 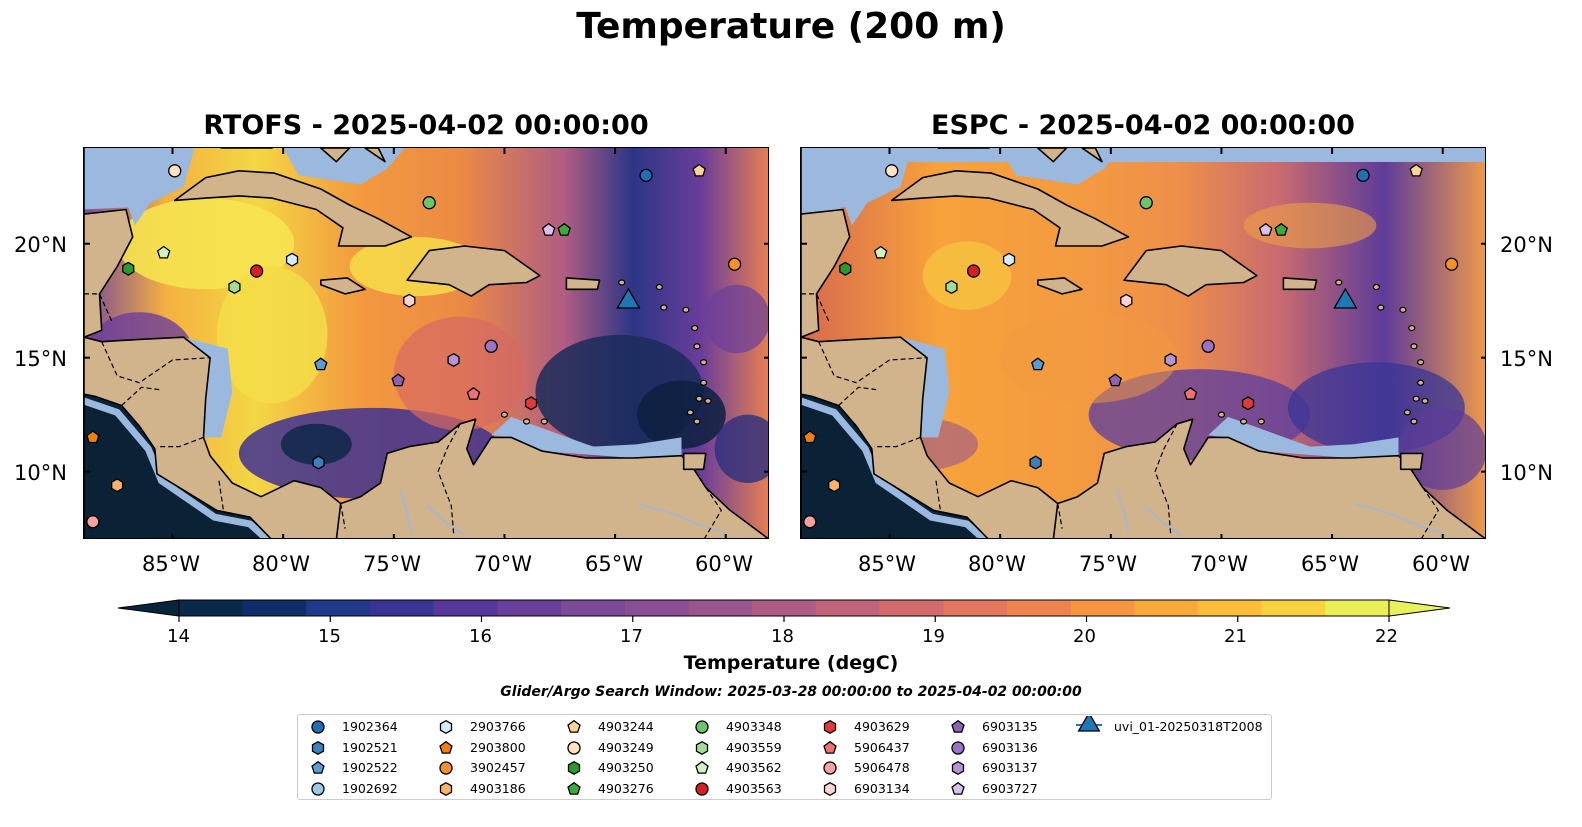 I want to click on no-data-band, so click(x=1143, y=155).